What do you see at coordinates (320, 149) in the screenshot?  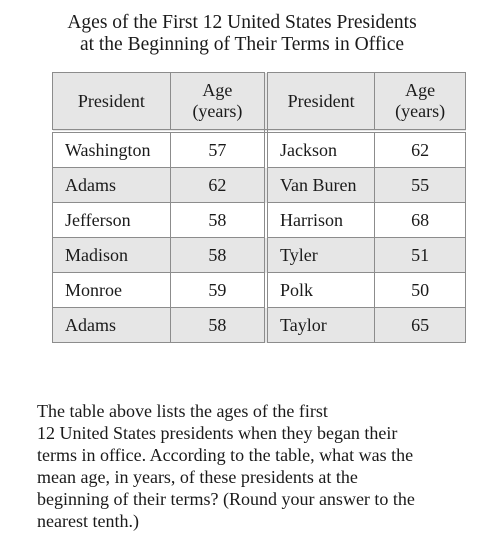 I see `president-name-cell: Jackson` at bounding box center [320, 149].